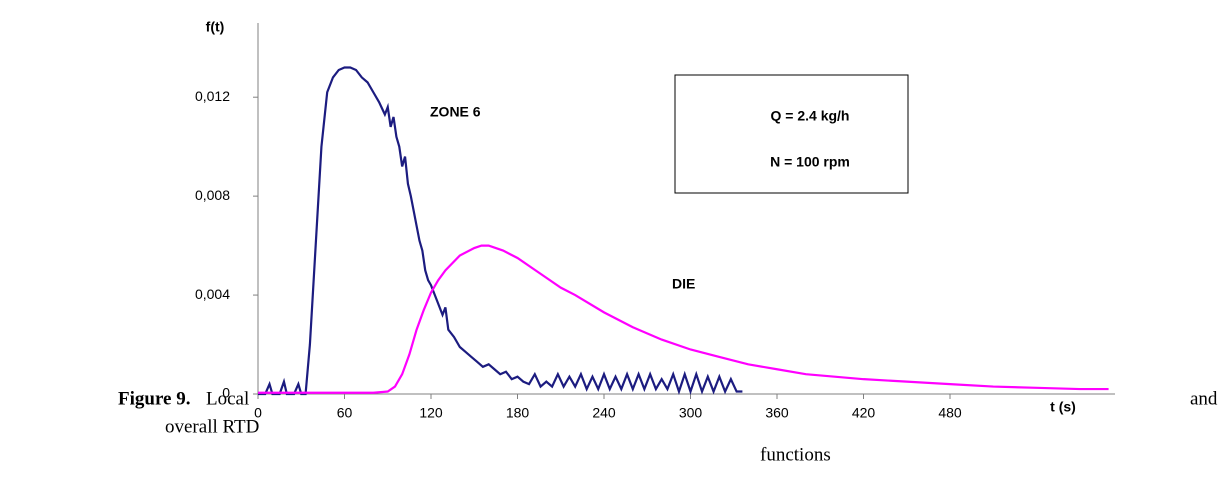  Describe the element at coordinates (431, 413) in the screenshot. I see `x-tick-label: 120` at that location.